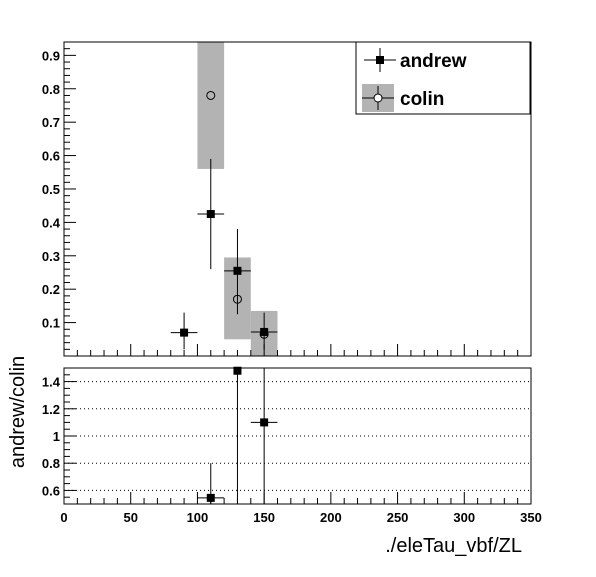  What do you see at coordinates (130, 517) in the screenshot?
I see `x-tick-label: 50` at bounding box center [130, 517].